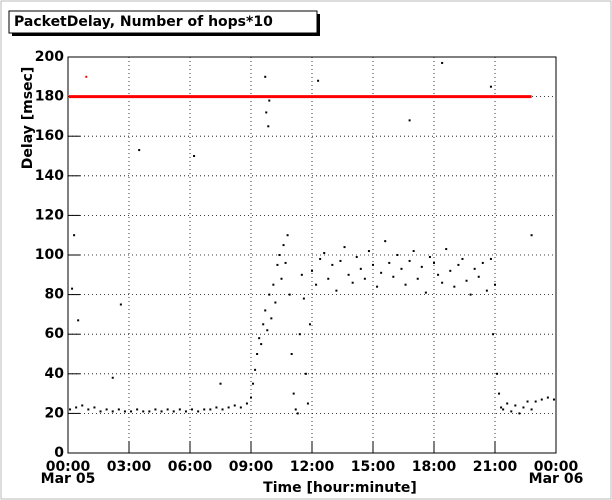 The image size is (612, 500). What do you see at coordinates (556, 479) in the screenshot?
I see `x-date-label: Mar 06` at bounding box center [556, 479].